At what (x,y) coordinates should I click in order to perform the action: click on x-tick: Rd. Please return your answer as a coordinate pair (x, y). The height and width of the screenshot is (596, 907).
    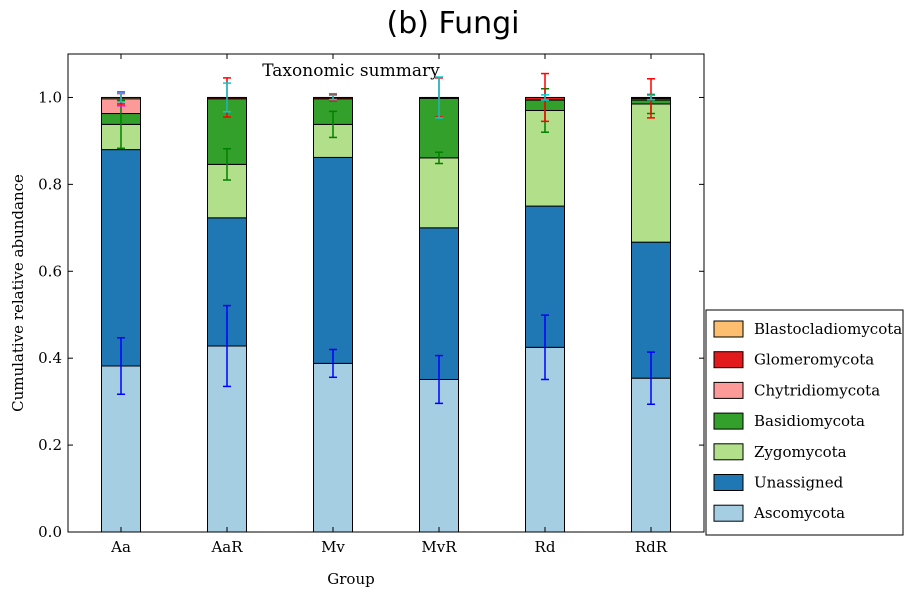
    Looking at the image, I should click on (545, 305).